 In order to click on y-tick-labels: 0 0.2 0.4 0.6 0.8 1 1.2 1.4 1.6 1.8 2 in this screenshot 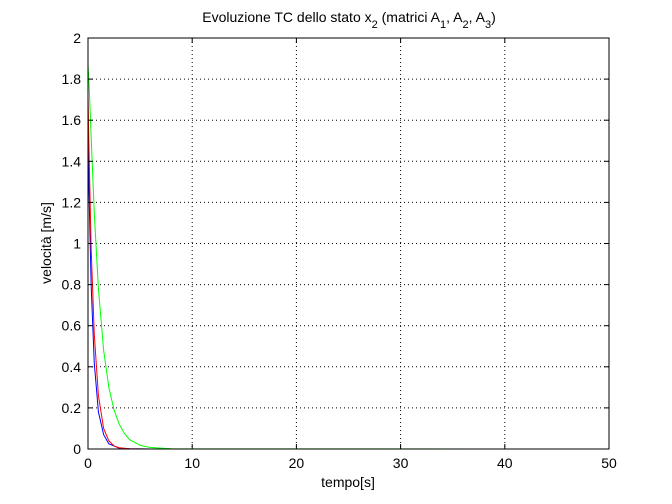, I will do `click(72, 243)`.